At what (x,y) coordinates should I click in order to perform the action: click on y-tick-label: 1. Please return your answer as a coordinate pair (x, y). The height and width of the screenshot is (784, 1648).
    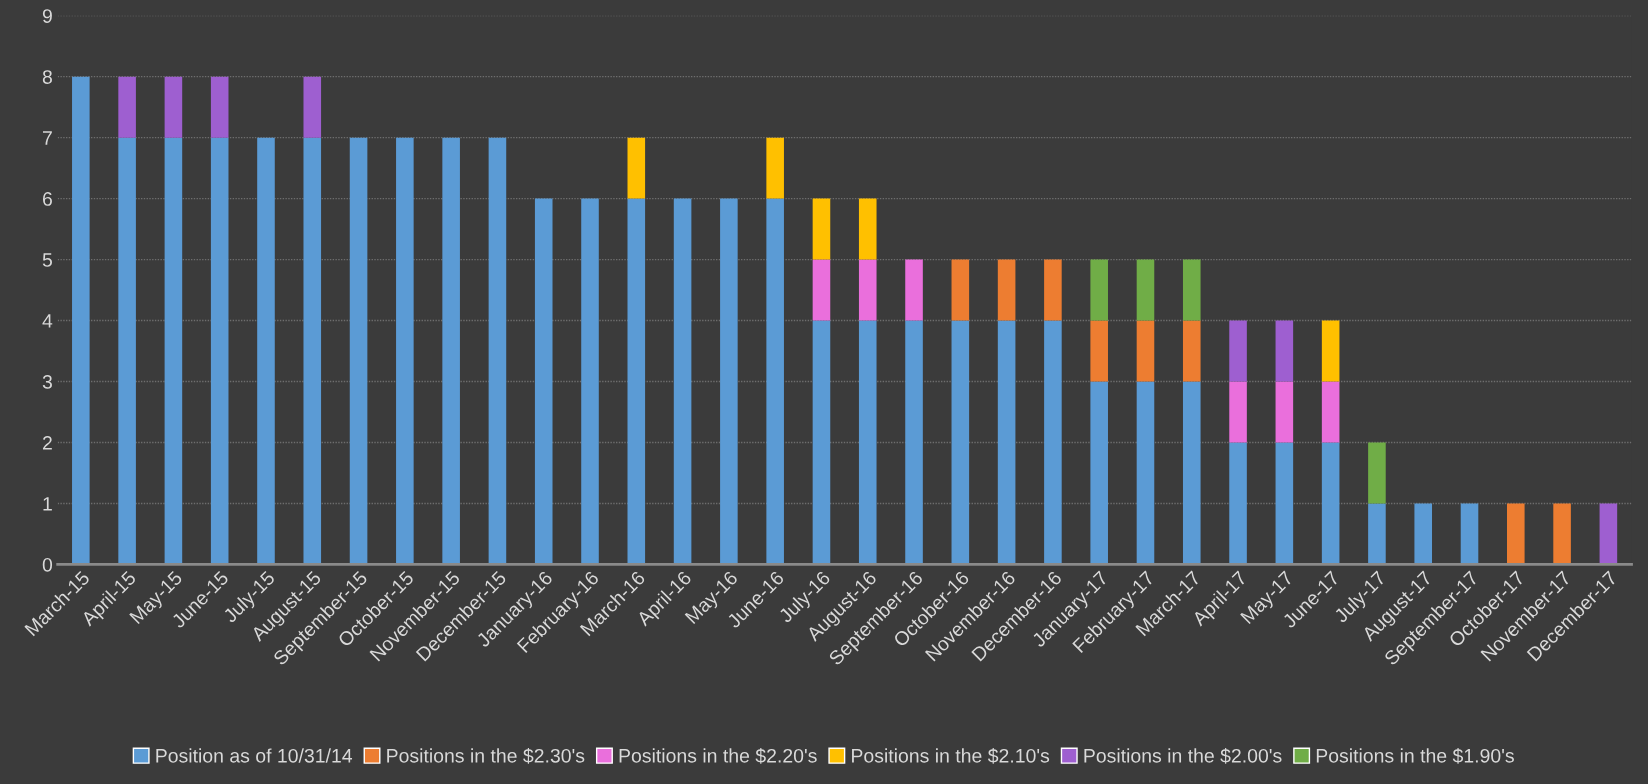
    Looking at the image, I should click on (47, 504).